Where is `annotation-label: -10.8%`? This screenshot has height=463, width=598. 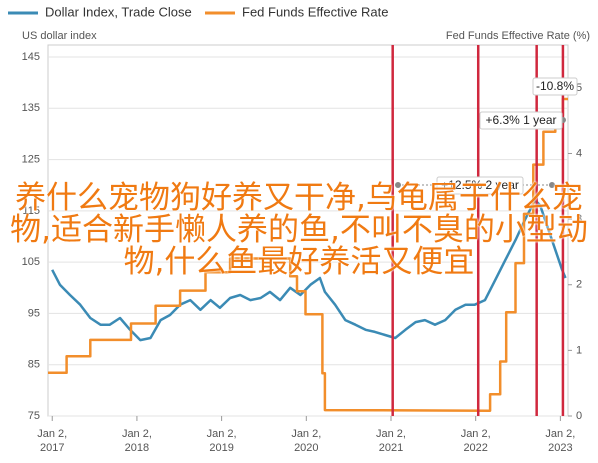 annotation-label: -10.8% is located at coordinates (555, 86).